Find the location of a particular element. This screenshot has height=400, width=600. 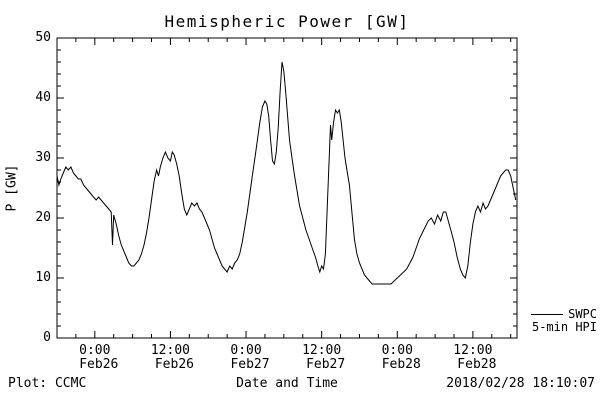

chart-title: Hemispheric Power [GW] is located at coordinates (287, 21).